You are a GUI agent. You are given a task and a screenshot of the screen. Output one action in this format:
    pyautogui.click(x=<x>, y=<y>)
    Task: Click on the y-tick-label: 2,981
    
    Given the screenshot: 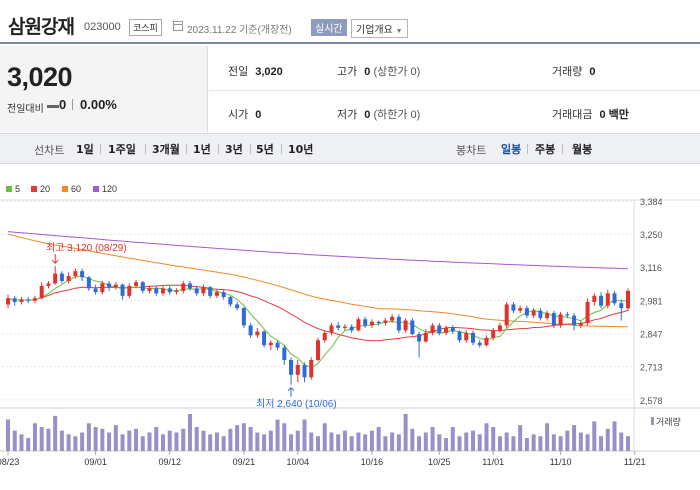 What is the action you would take?
    pyautogui.click(x=651, y=302)
    